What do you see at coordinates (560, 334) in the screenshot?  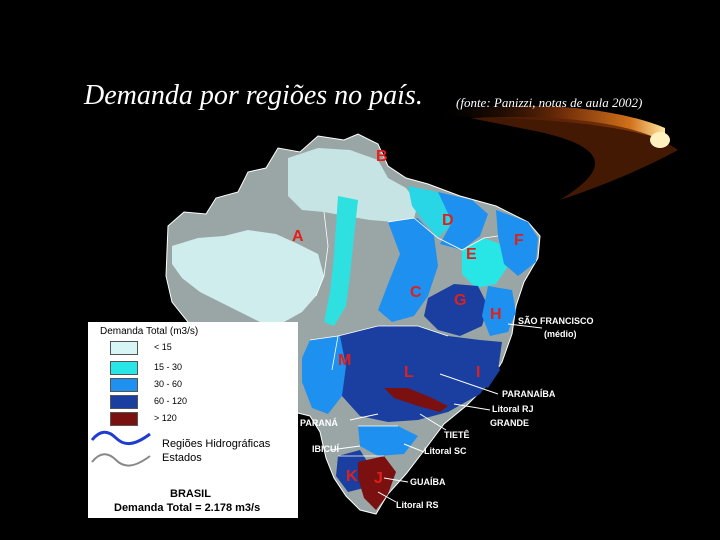 I see `label-sao-francisco-sub: (médio)` at bounding box center [560, 334].